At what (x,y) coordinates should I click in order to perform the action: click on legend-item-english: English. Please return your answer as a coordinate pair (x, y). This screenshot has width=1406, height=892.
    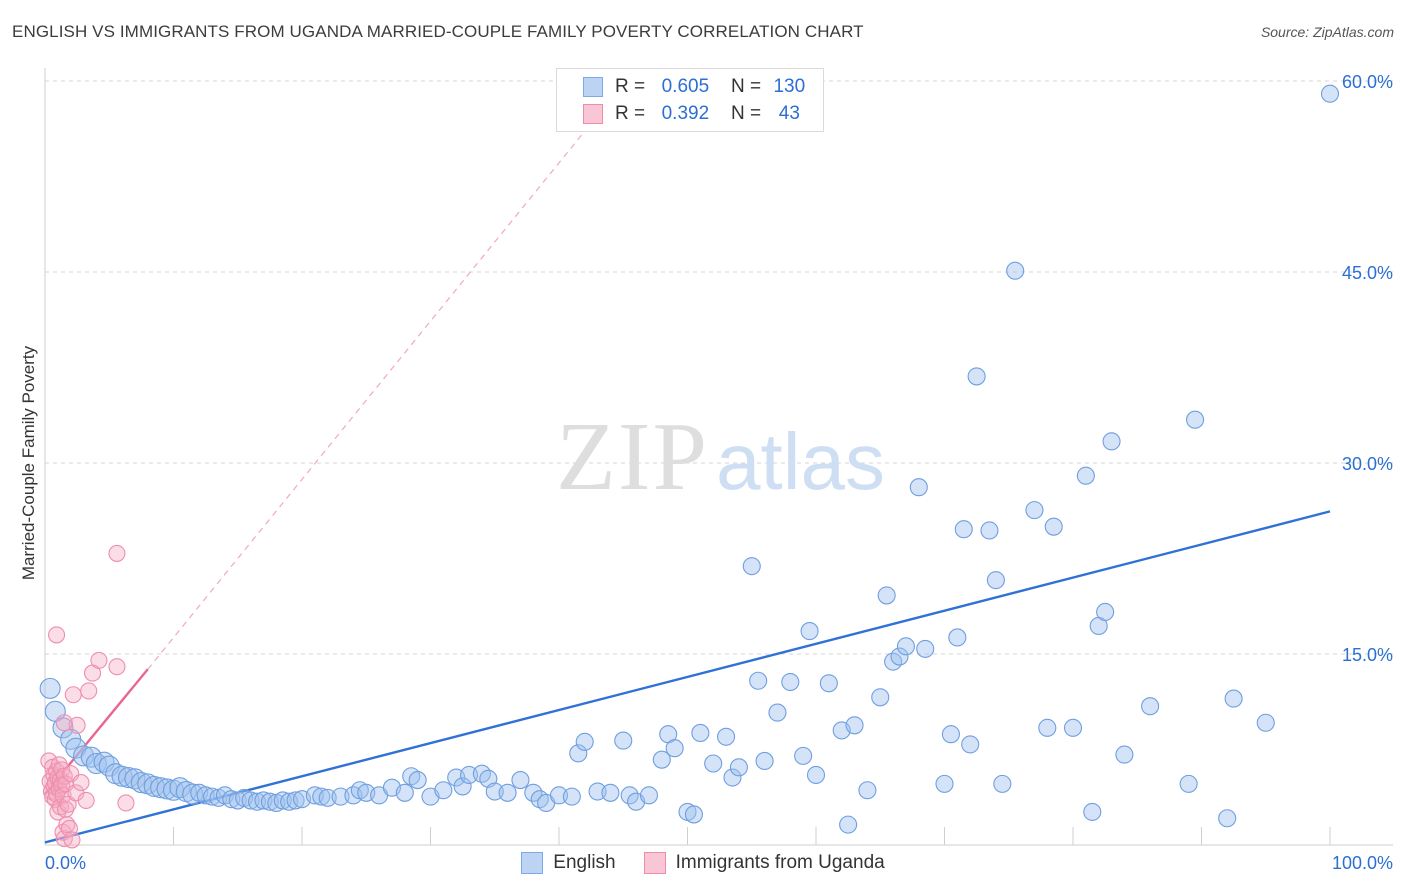
    Looking at the image, I should click on (568, 863).